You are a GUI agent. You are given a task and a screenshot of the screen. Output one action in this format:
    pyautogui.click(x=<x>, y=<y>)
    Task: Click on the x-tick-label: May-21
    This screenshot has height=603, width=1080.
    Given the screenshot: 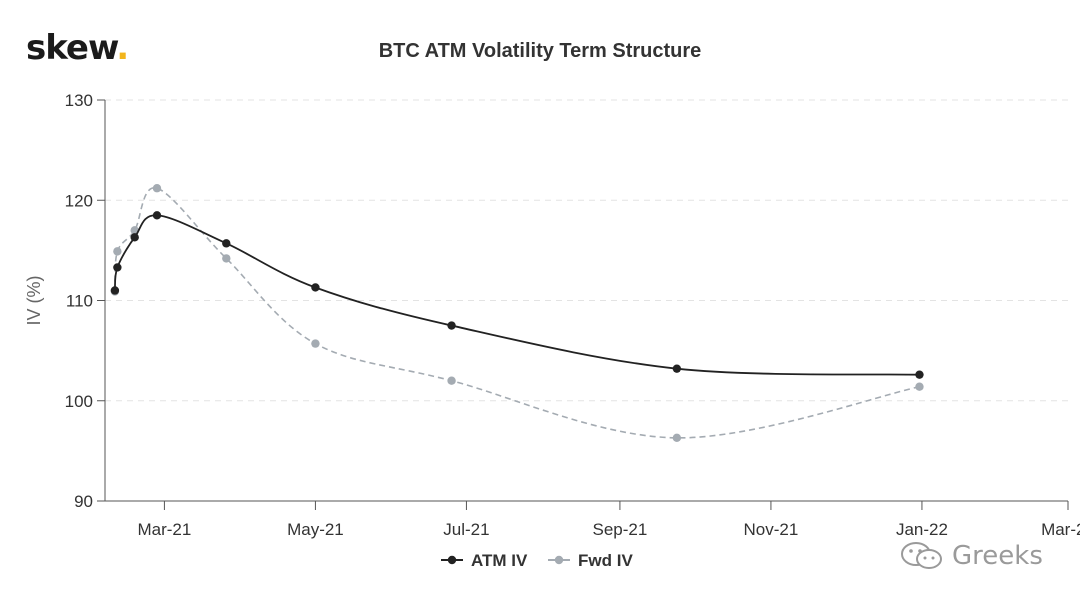 What is the action you would take?
    pyautogui.click(x=315, y=529)
    